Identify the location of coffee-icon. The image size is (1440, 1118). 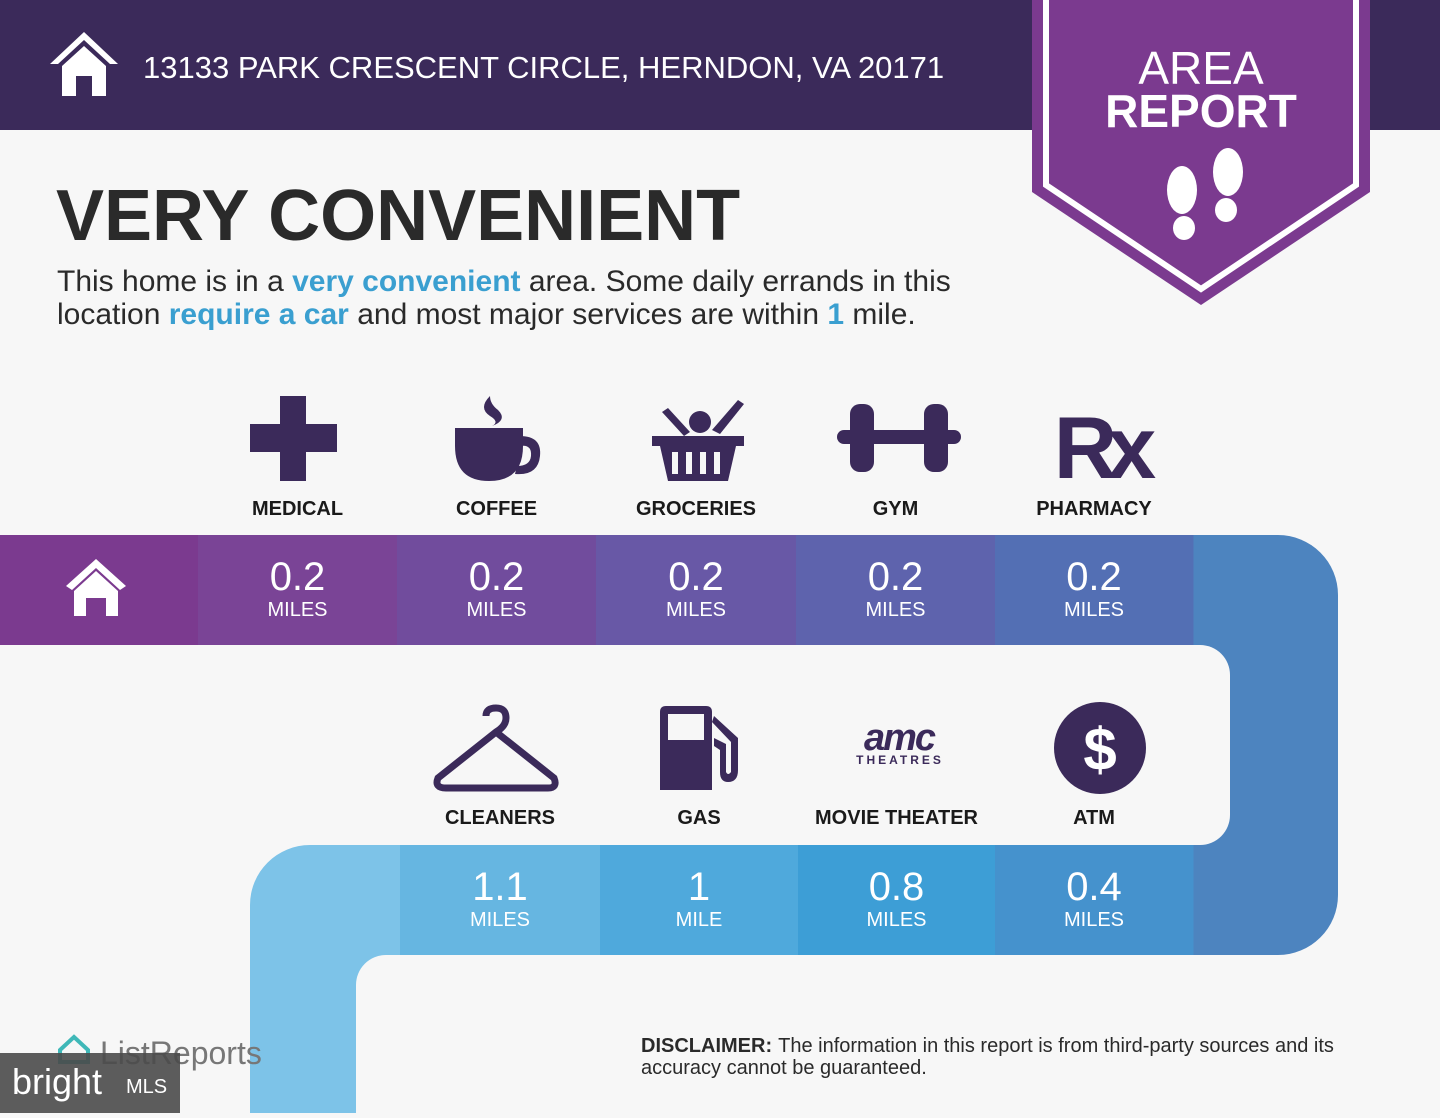
(498, 438).